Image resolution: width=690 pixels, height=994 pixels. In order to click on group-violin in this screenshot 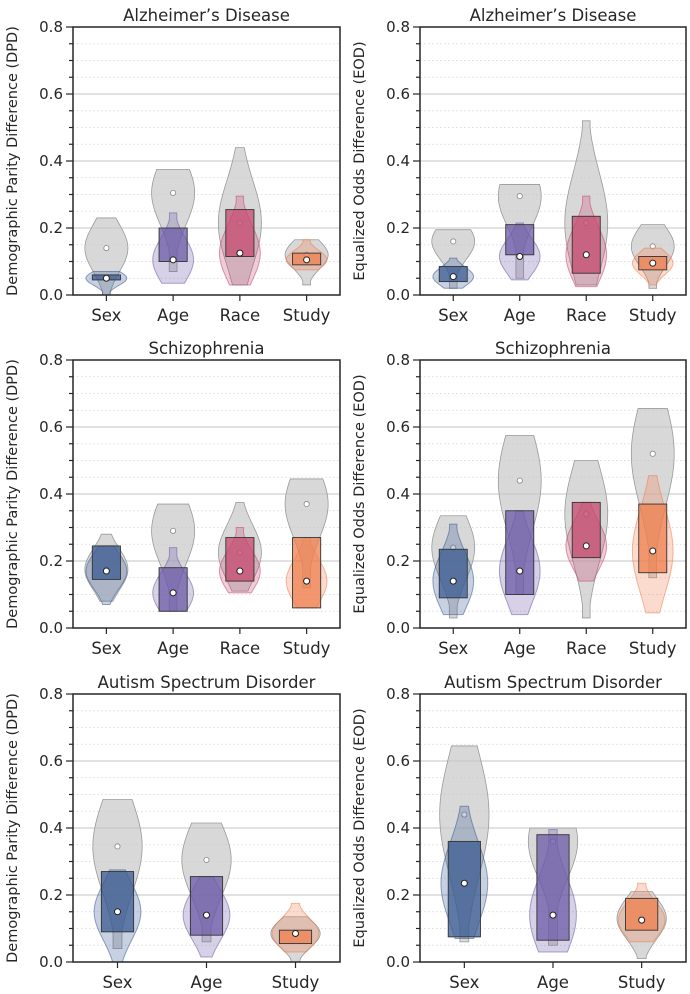, I will do `click(295, 927)`.